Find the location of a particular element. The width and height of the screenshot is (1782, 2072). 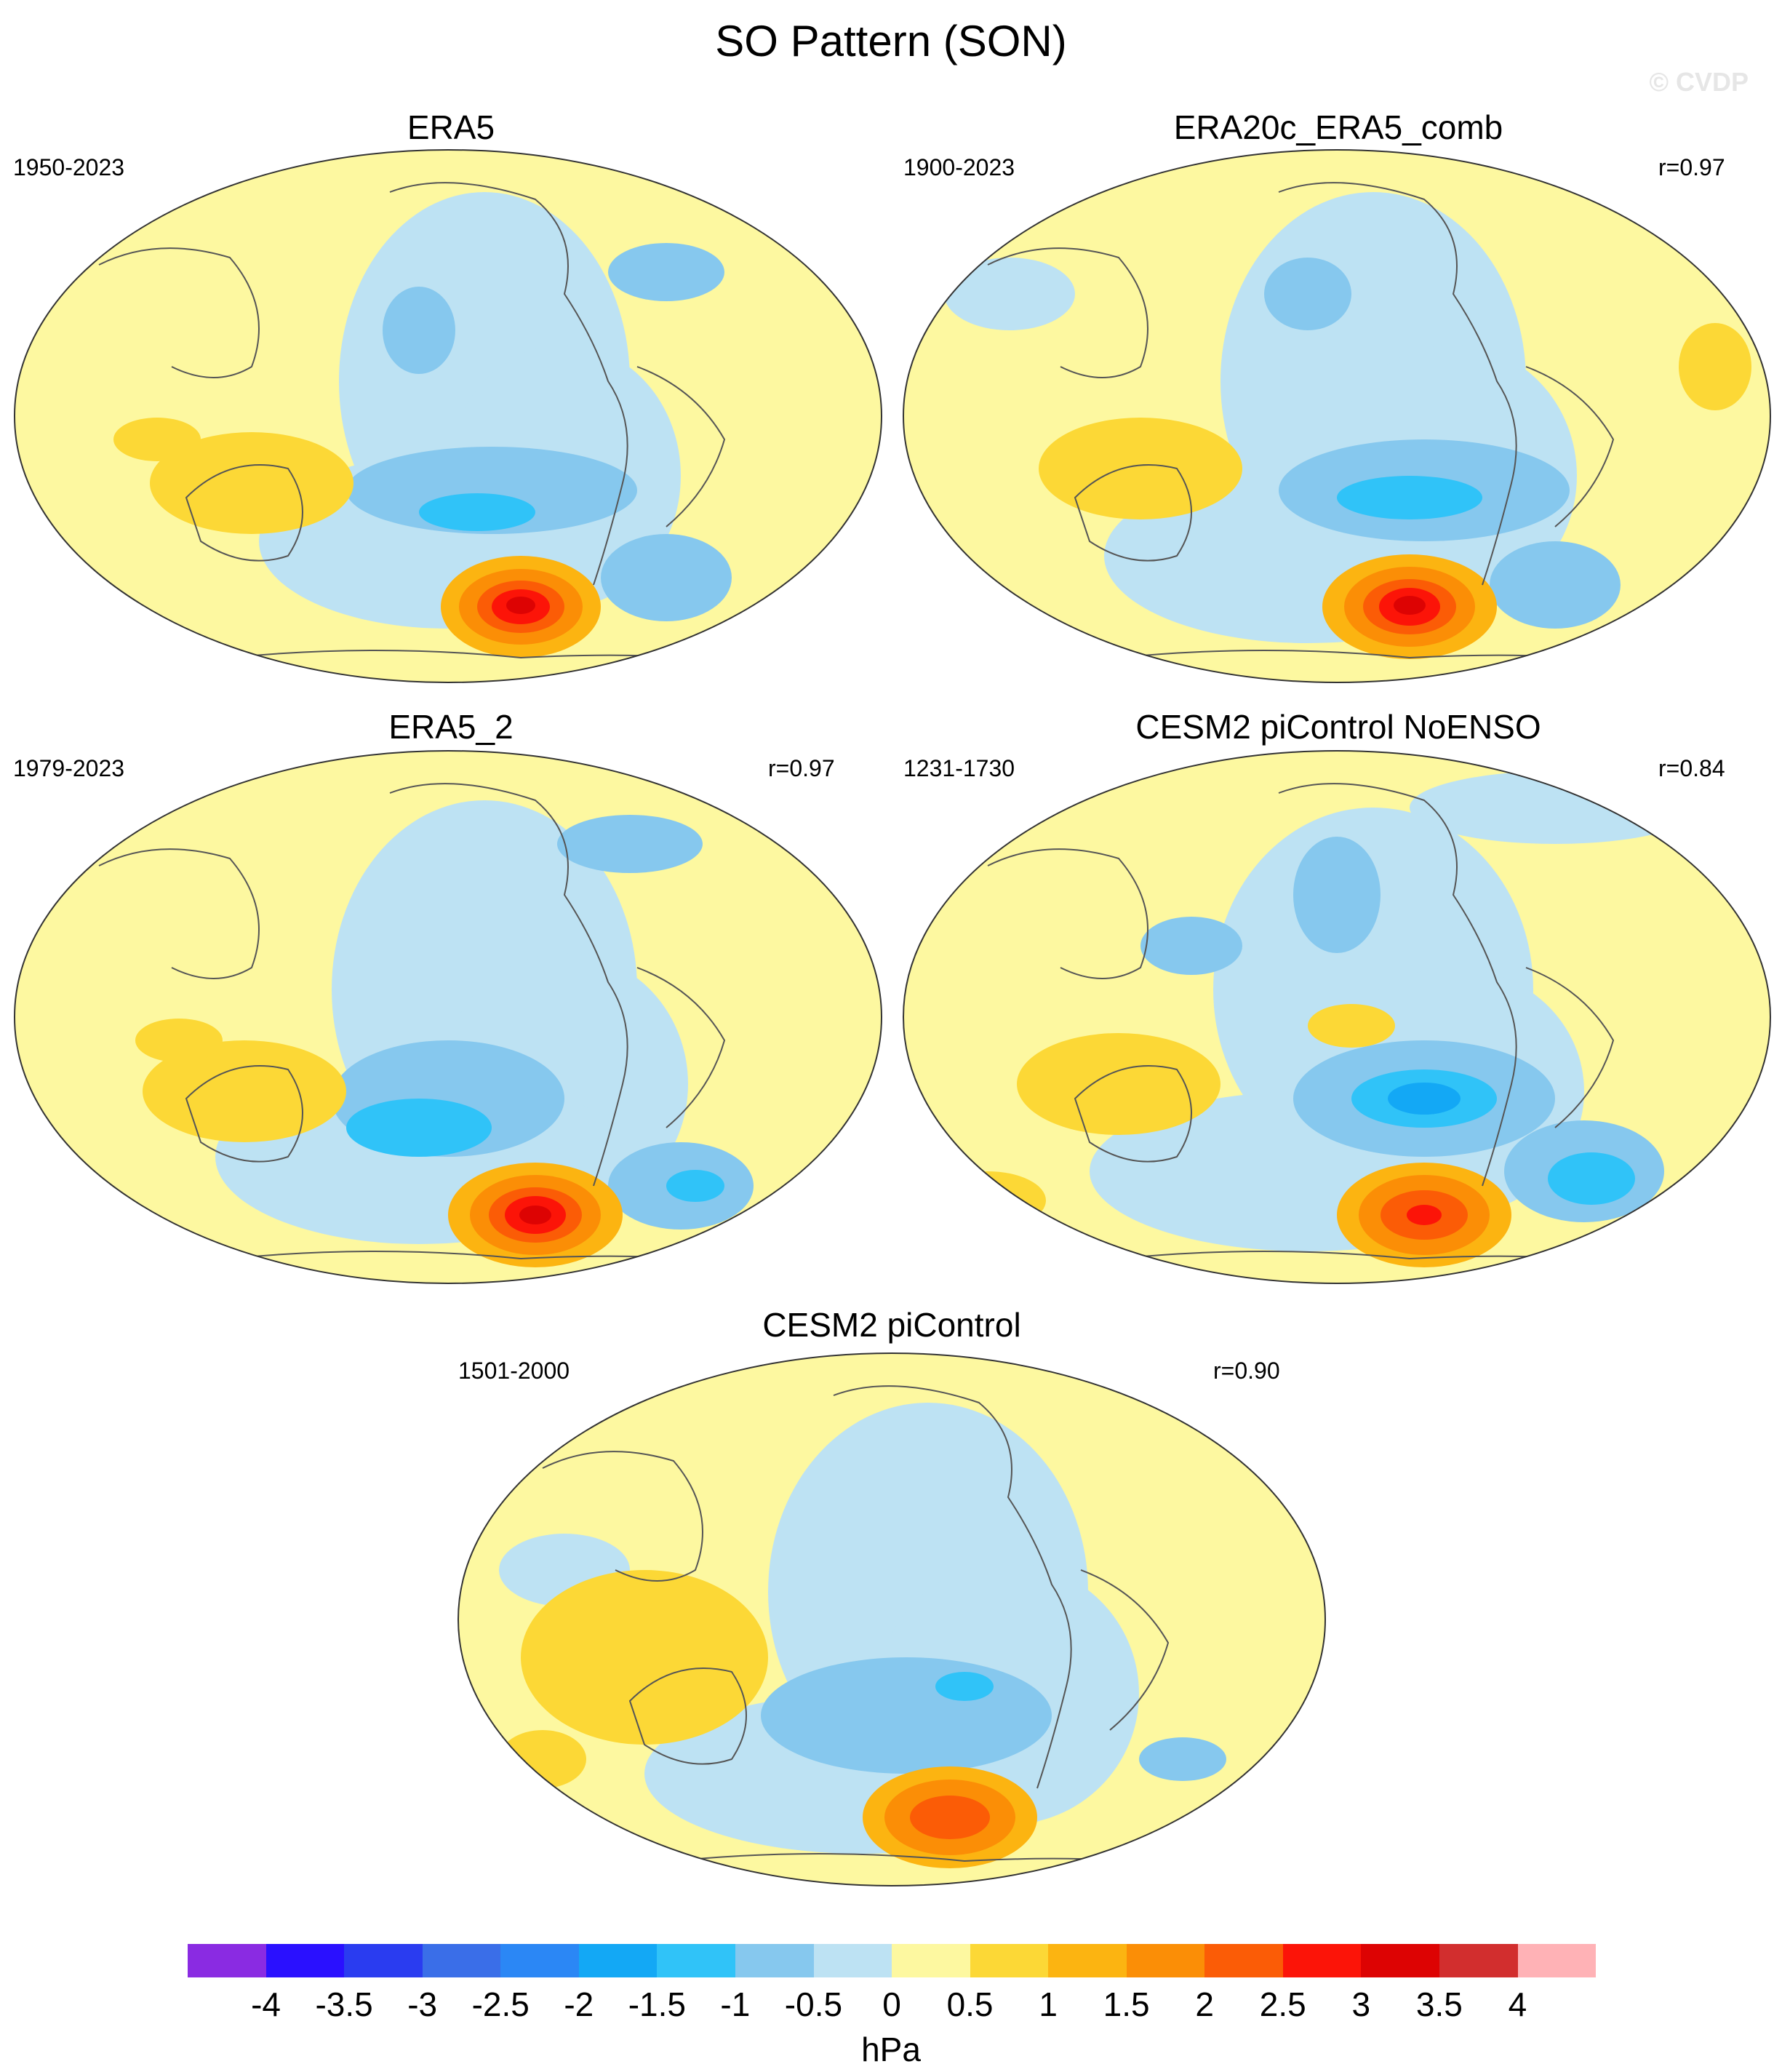

colorbar-tick-label: 3.5 is located at coordinates (1439, 2004).